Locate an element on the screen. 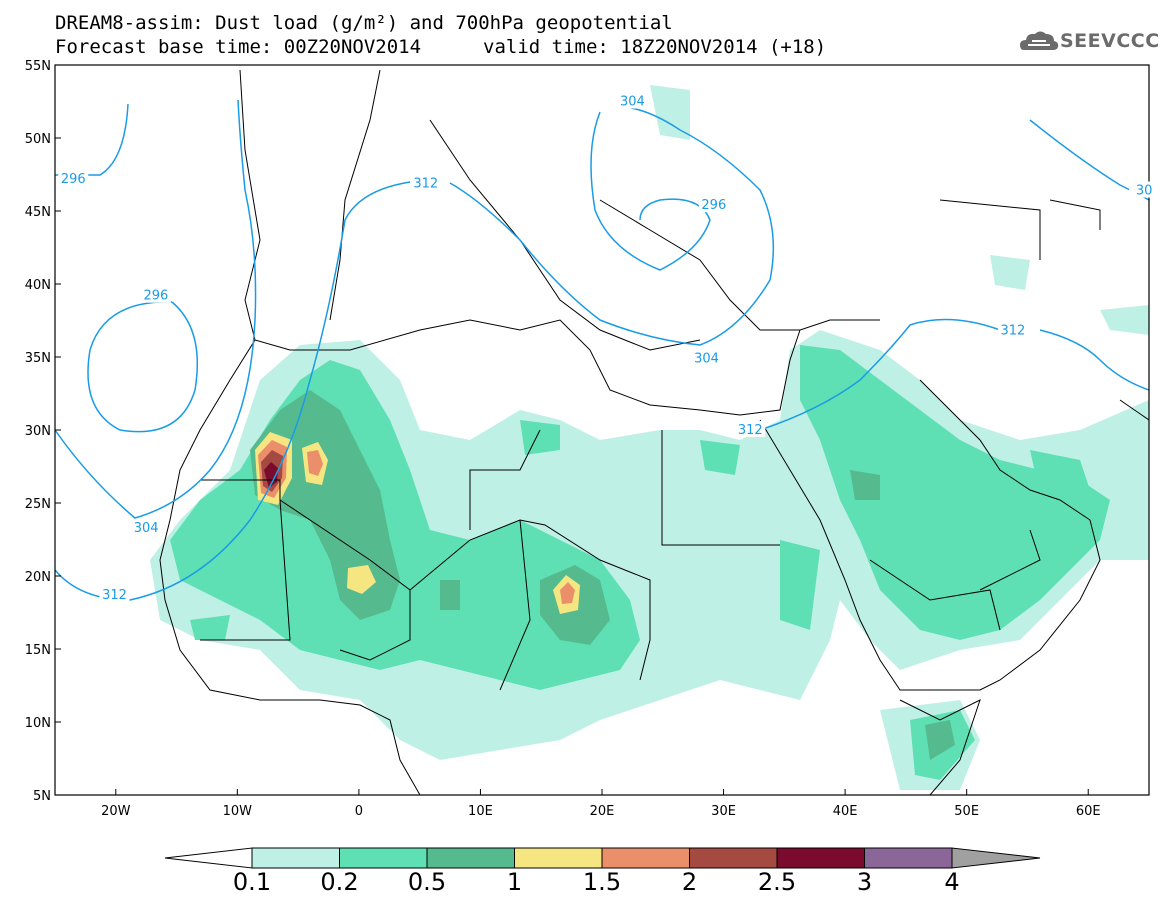 This screenshot has width=1165, height=907. latitude-axis: 55N 50N 45N 40N 35N 30N 25N 20N 15N 10N 5N is located at coordinates (43, 431).